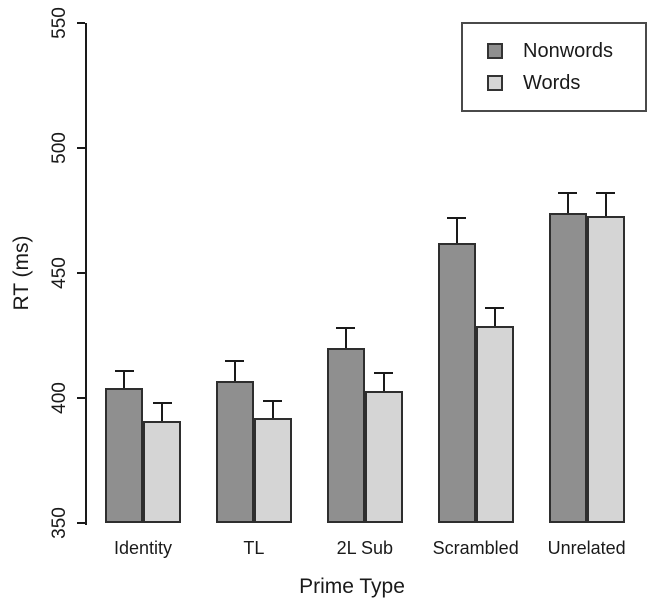  What do you see at coordinates (254, 548) in the screenshot?
I see `x-category-label: TL` at bounding box center [254, 548].